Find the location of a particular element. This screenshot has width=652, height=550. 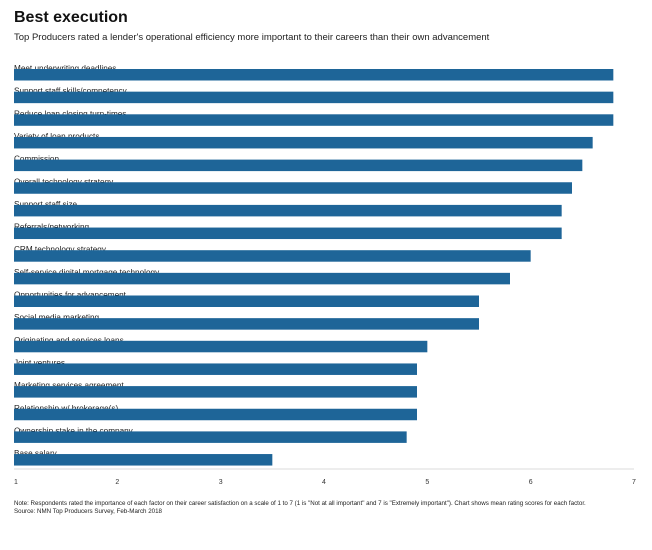

x-tick-label: 7 is located at coordinates (634, 482).